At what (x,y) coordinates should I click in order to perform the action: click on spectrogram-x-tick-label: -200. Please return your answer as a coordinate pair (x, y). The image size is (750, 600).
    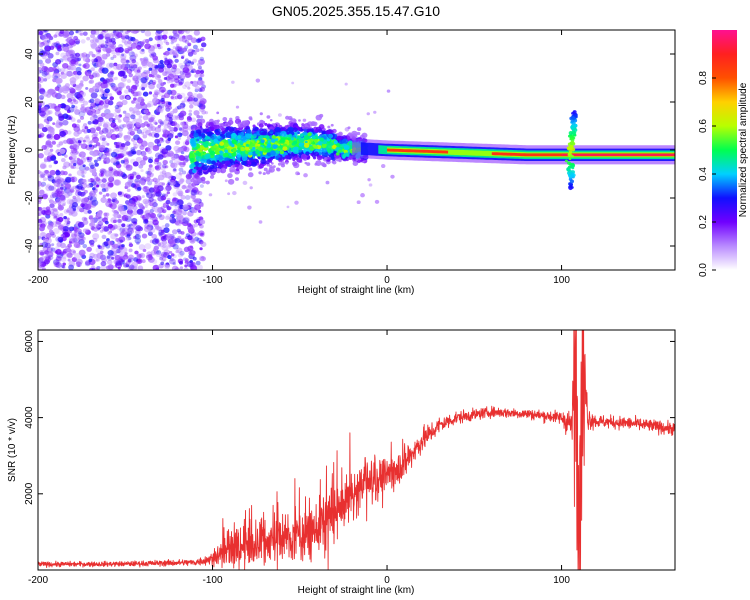
    Looking at the image, I should click on (38, 280).